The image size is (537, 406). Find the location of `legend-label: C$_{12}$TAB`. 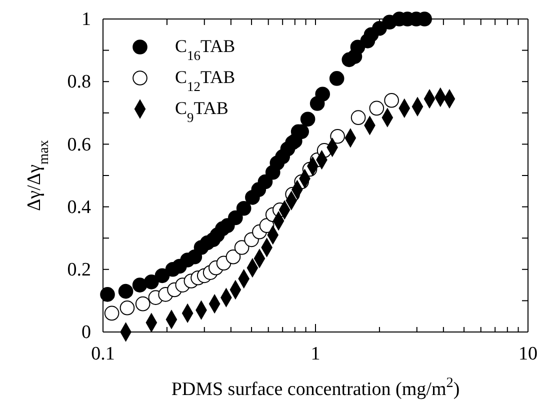

legend-label: C$_{12}$TAB is located at coordinates (205, 80).